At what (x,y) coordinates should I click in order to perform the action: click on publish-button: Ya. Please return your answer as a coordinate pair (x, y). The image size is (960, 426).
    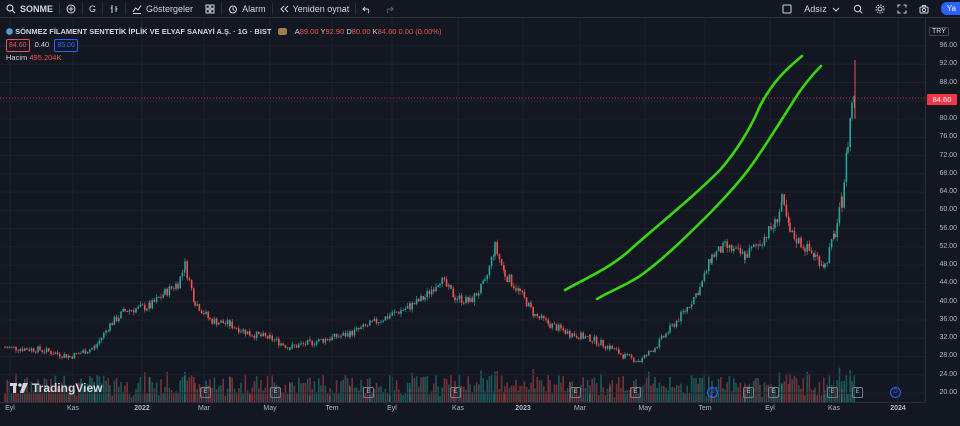
    Looking at the image, I should click on (950, 8).